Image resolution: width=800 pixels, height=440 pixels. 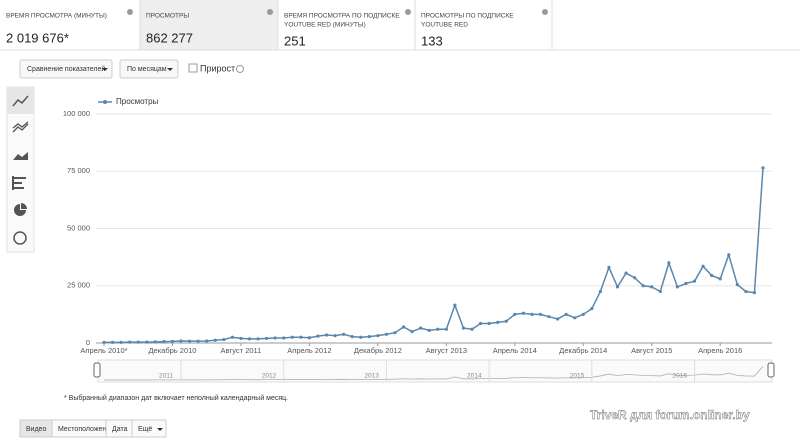 What do you see at coordinates (474, 376) in the screenshot?
I see `navigator-year: 2014` at bounding box center [474, 376].